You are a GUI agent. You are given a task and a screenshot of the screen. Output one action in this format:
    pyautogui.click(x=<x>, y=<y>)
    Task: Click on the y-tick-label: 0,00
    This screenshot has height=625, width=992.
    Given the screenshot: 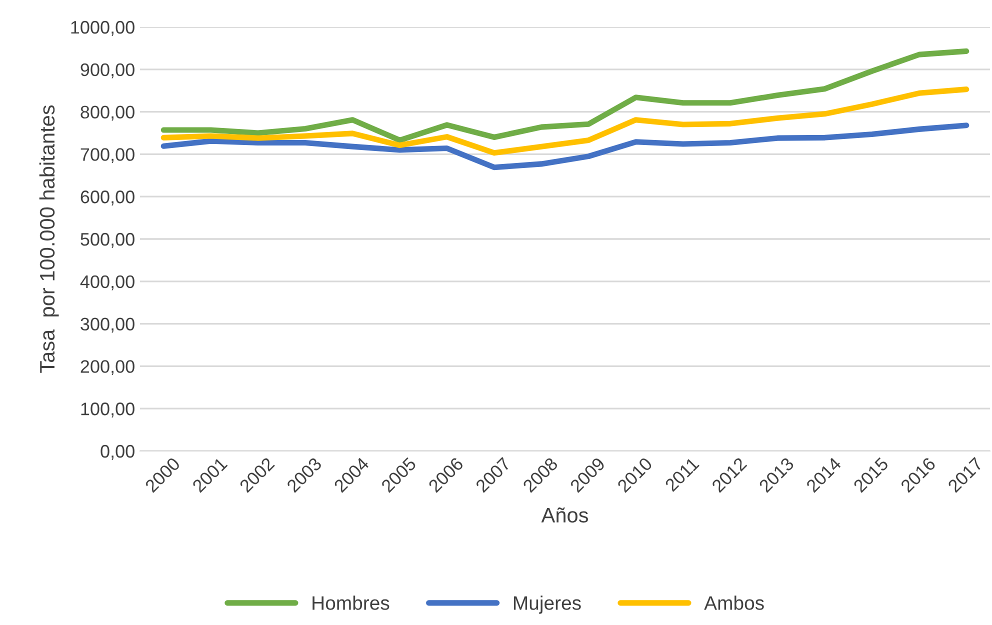 What is the action you would take?
    pyautogui.click(x=117, y=452)
    